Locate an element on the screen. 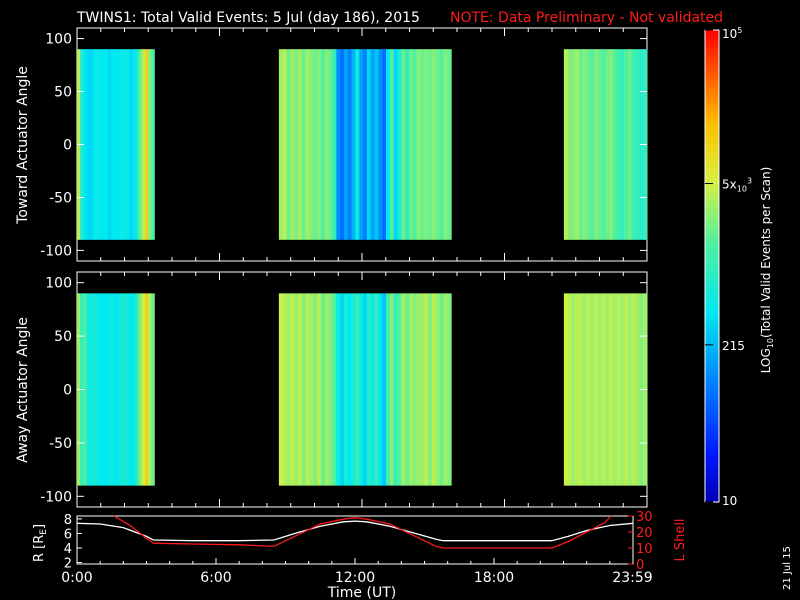 Image resolution: width=800 pixels, height=600 pixels. y-tick-label: 0 is located at coordinates (67, 391).